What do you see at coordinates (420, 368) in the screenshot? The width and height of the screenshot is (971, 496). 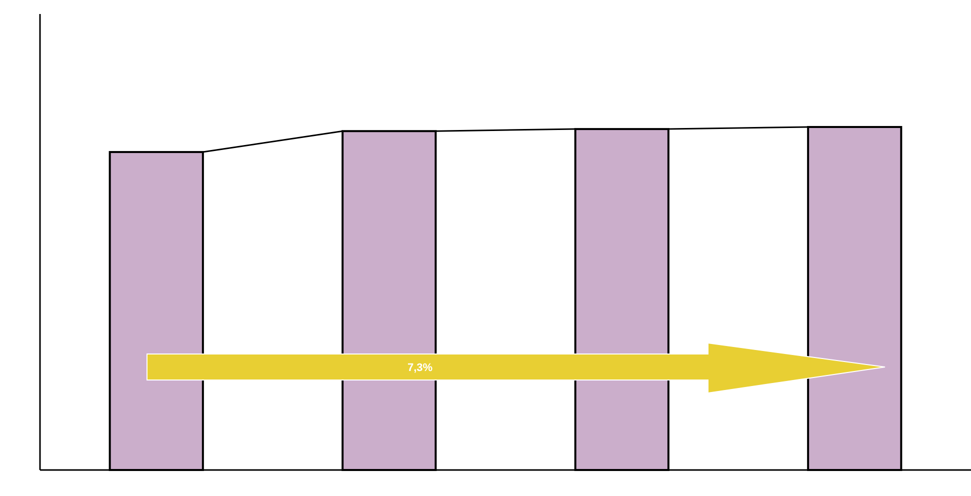 I see `annotation: 7,3%` at bounding box center [420, 368].